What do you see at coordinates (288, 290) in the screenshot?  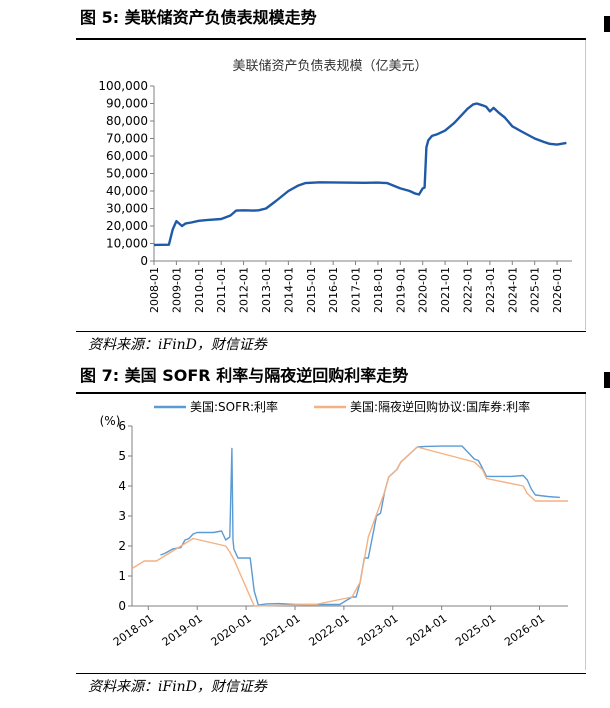 I see `x-tick-label: 2014-01` at bounding box center [288, 290].